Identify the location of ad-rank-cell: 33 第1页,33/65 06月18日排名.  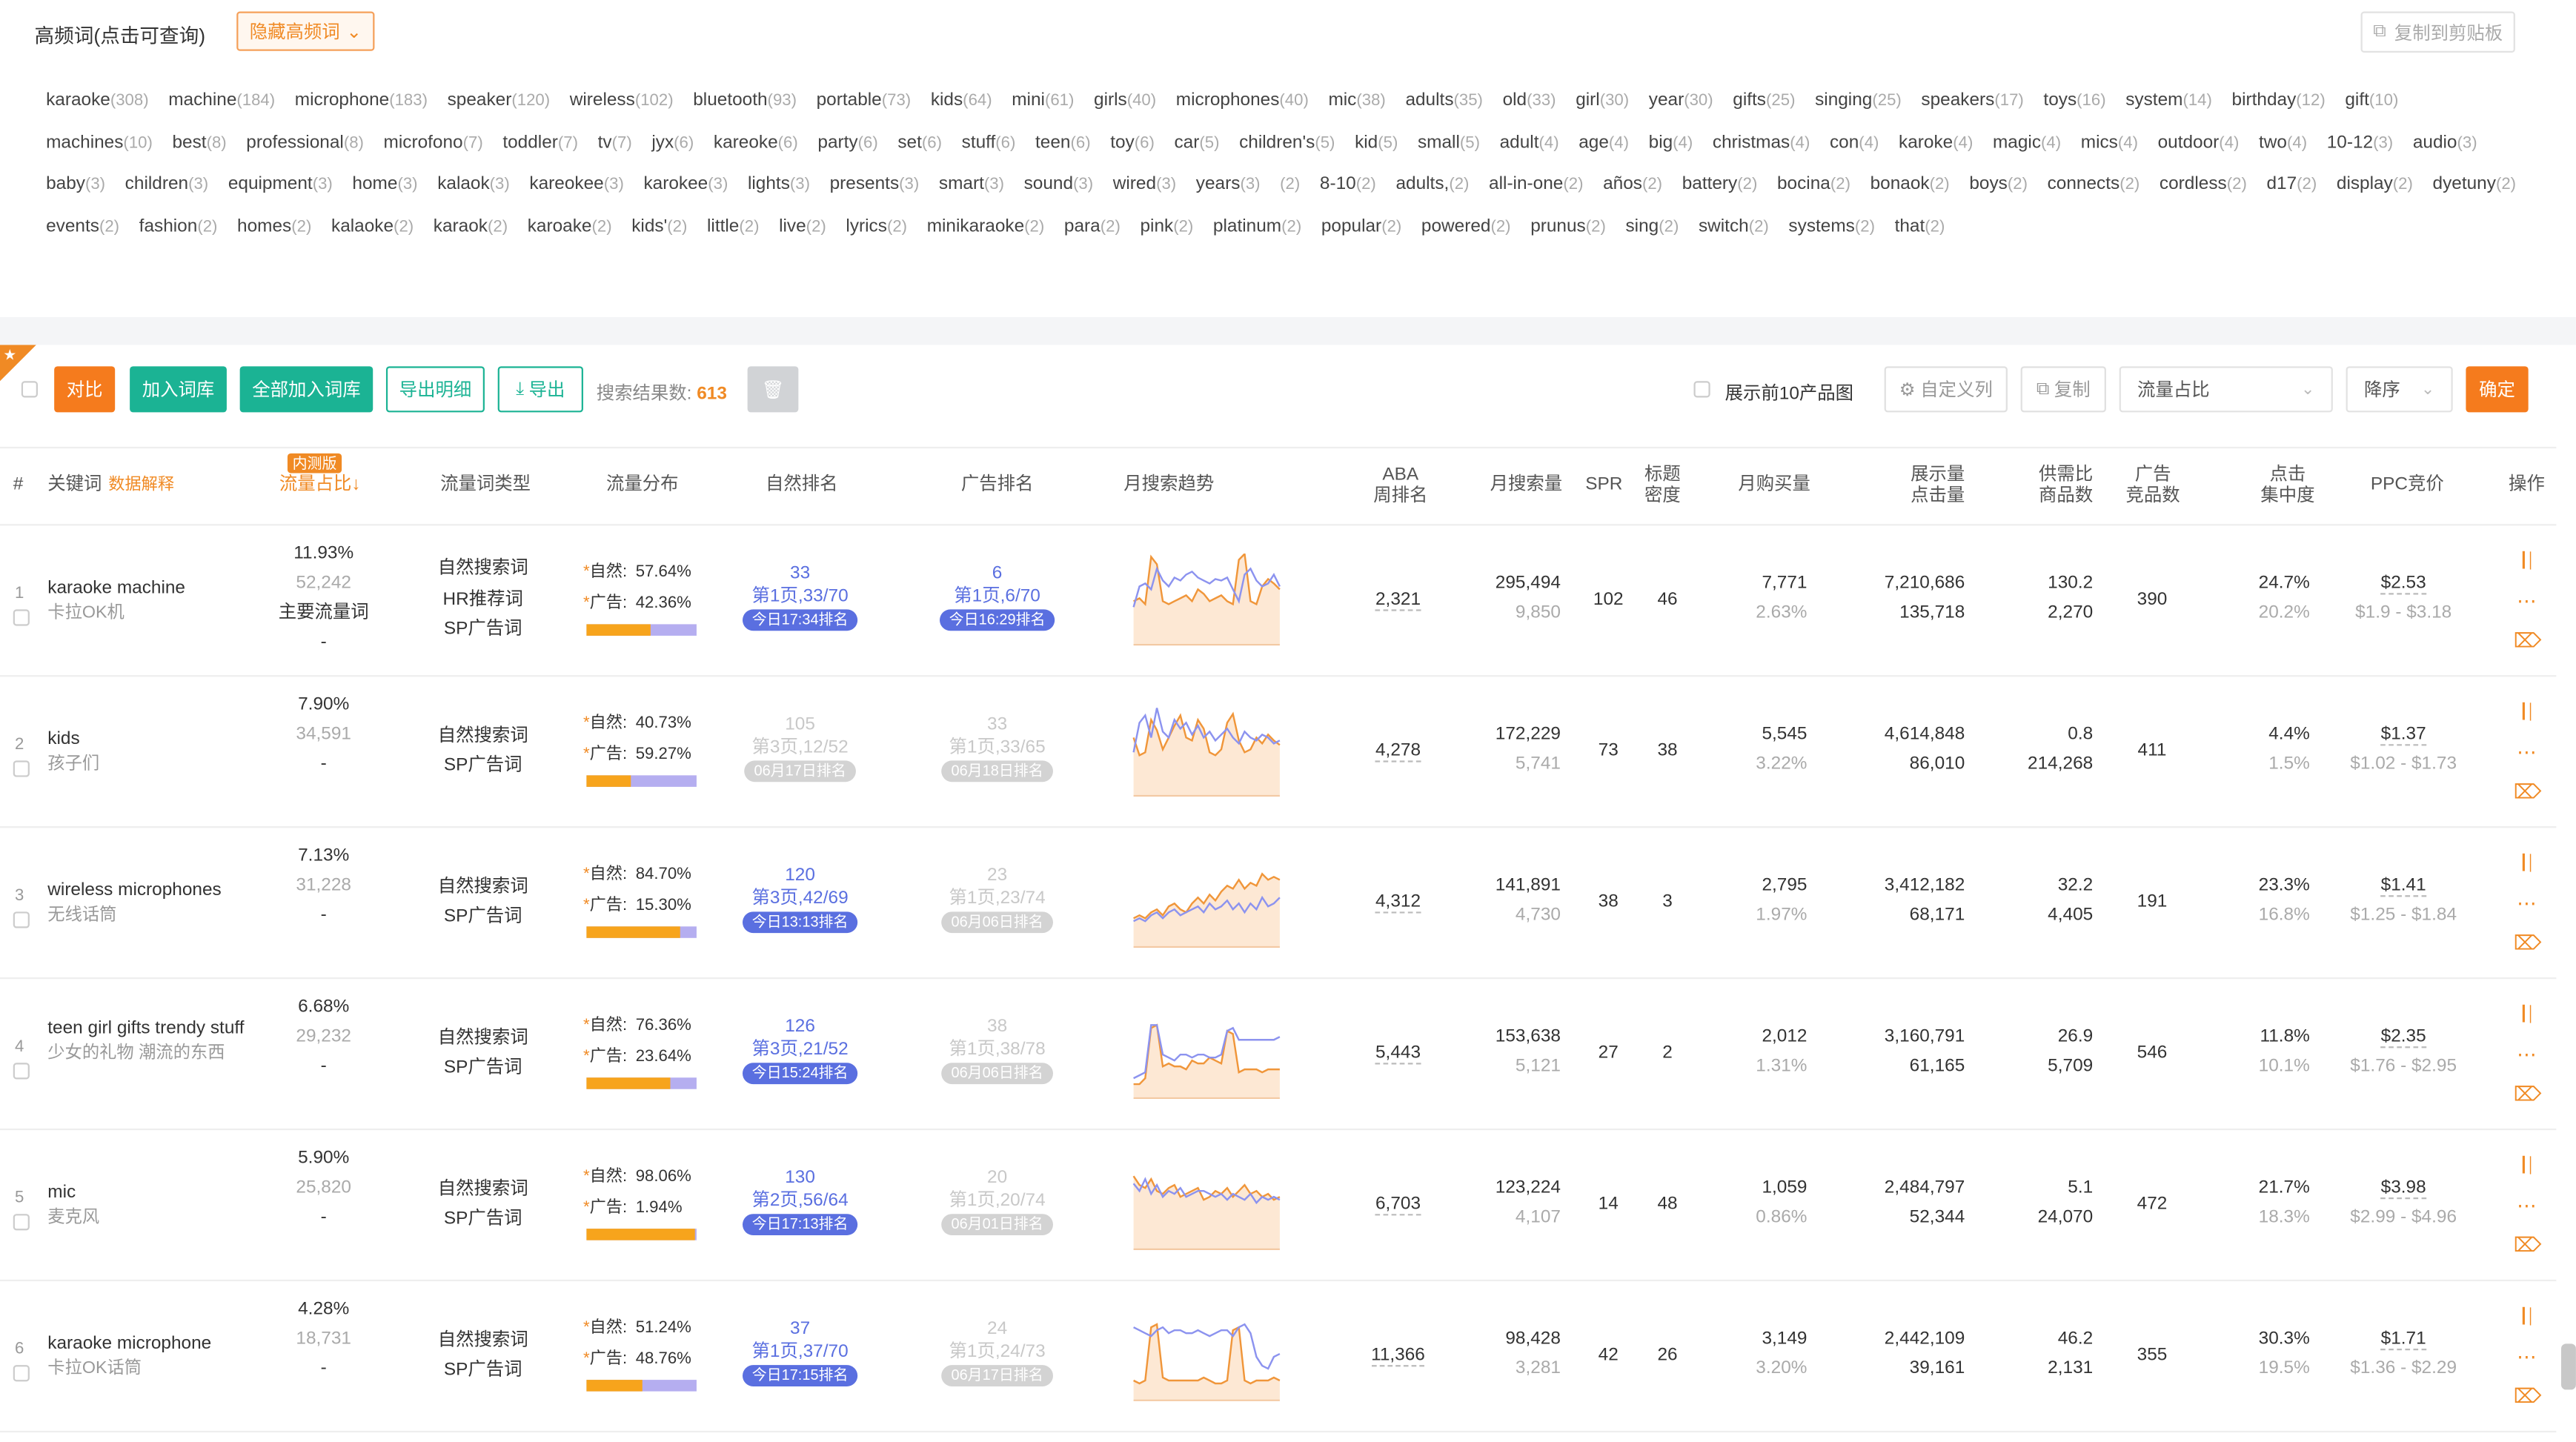
(998, 748).